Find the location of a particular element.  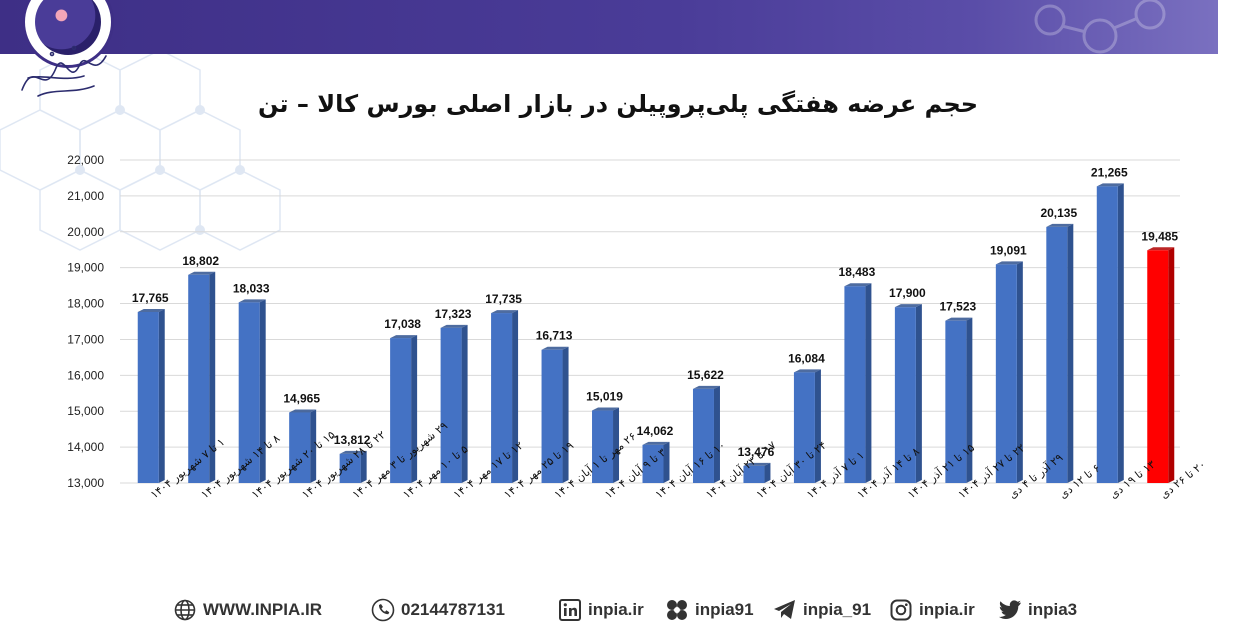

y-tick-label: 19,000 is located at coordinates (85, 268).